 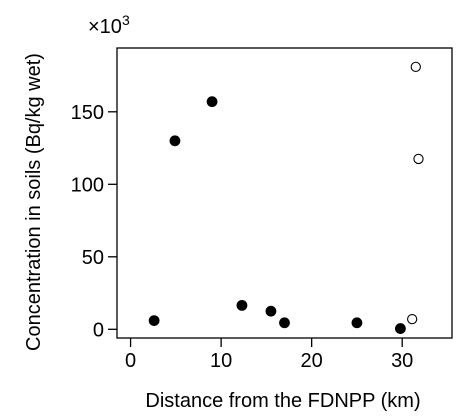 What do you see at coordinates (105, 27) in the screenshot?
I see `y-scale-prefix: ×10` at bounding box center [105, 27].